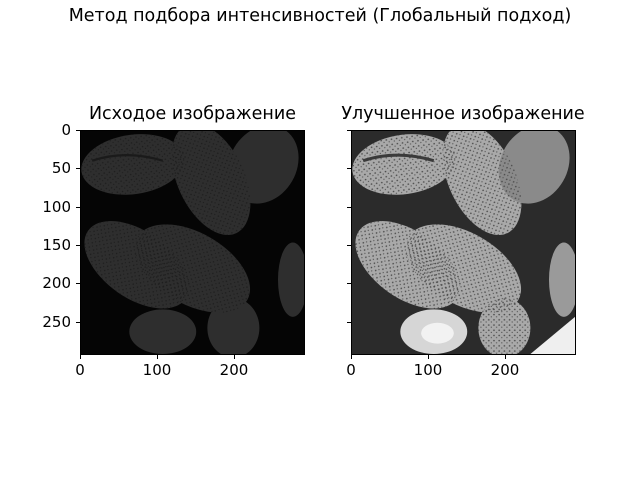 The height and width of the screenshot is (480, 640). I want to click on left-panel-title: Исходое изображение, so click(192, 114).